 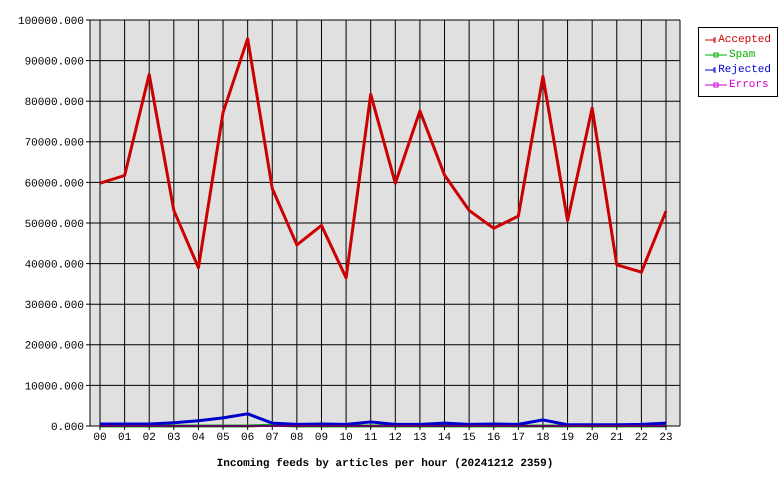 I want to click on x-tick-label: 15, so click(x=469, y=438).